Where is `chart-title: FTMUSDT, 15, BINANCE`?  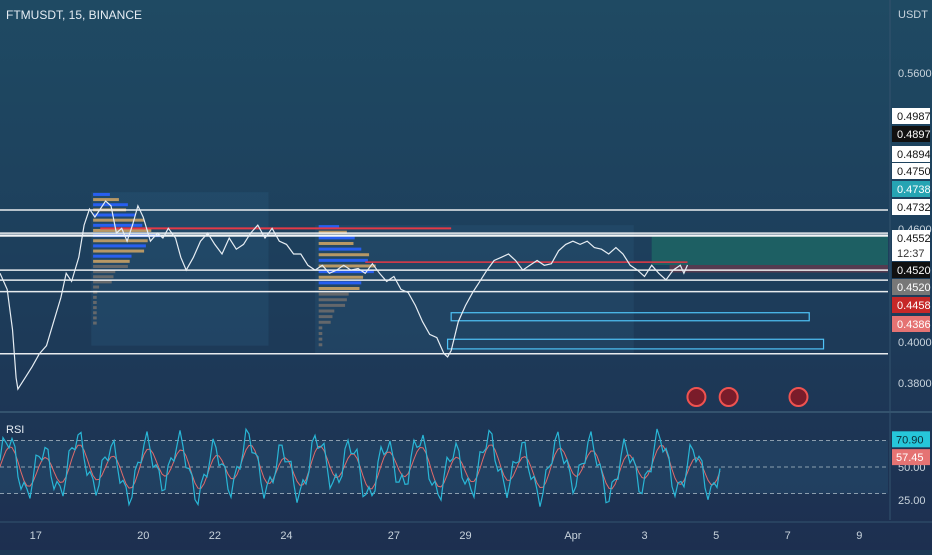
chart-title: FTMUSDT, 15, BINANCE is located at coordinates (74, 15).